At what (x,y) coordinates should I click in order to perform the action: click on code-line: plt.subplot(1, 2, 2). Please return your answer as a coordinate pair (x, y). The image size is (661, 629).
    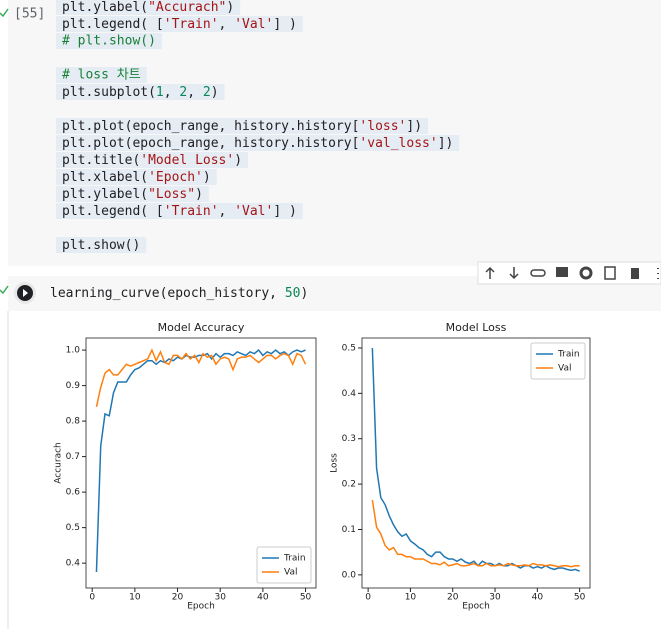
    Looking at the image, I should click on (140, 92).